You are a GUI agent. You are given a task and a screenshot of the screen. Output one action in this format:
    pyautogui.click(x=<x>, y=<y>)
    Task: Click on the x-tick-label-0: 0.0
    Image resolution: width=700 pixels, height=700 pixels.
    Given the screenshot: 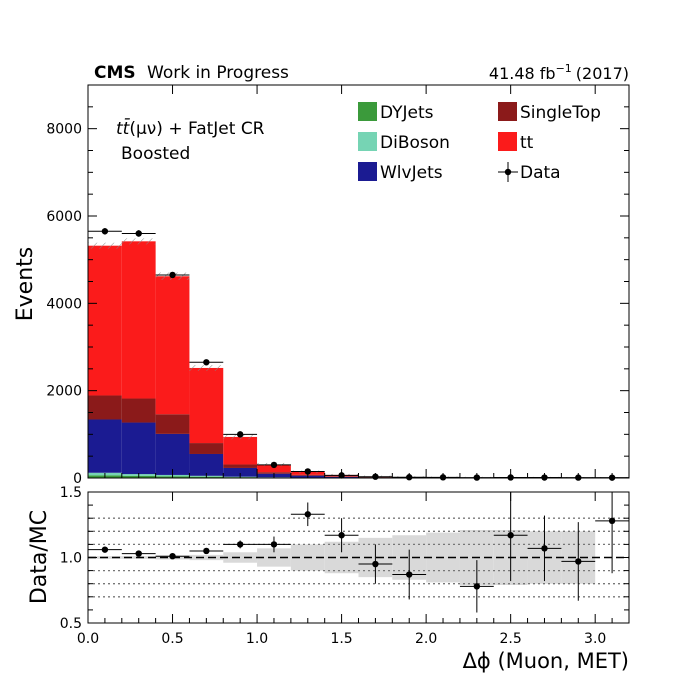 What is the action you would take?
    pyautogui.click(x=88, y=639)
    